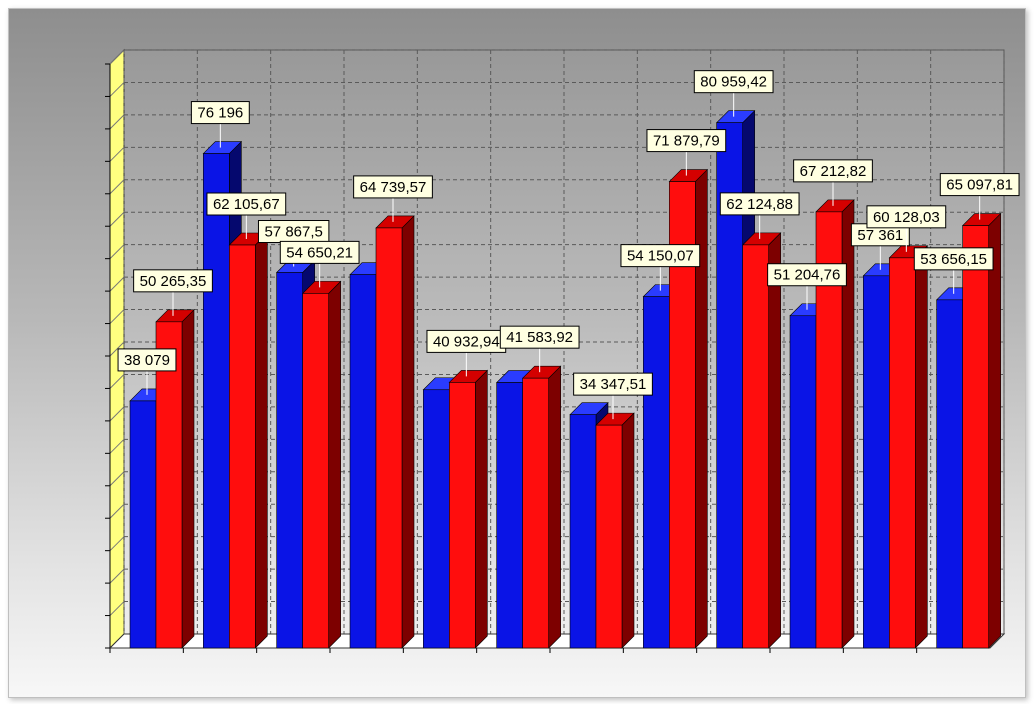  I want to click on label-text: 54 650,21, so click(319, 252).